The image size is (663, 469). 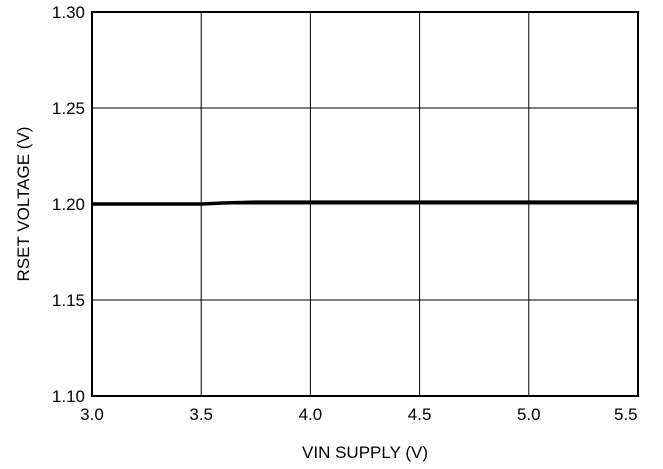 I want to click on x-tick-label: 3.5, so click(x=201, y=414).